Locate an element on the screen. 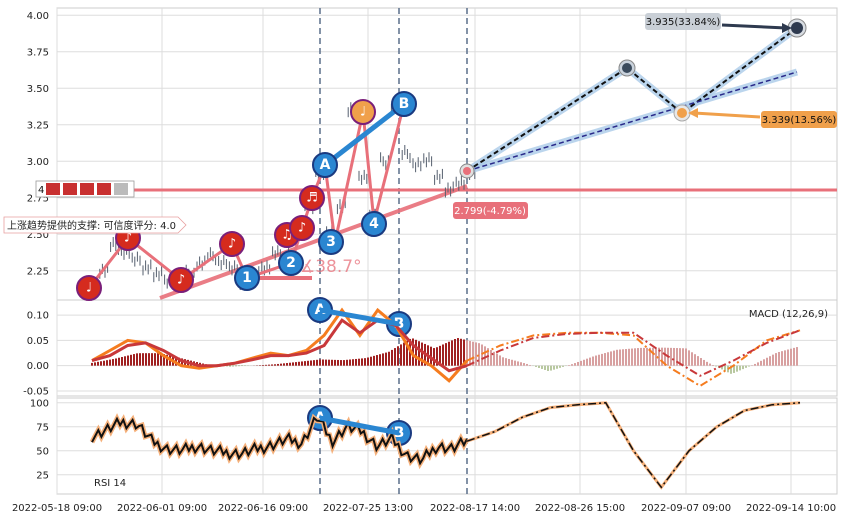 Image resolution: width=844 pixels, height=520 pixels. callout-top: 3.935(33.84%) is located at coordinates (718, 23).